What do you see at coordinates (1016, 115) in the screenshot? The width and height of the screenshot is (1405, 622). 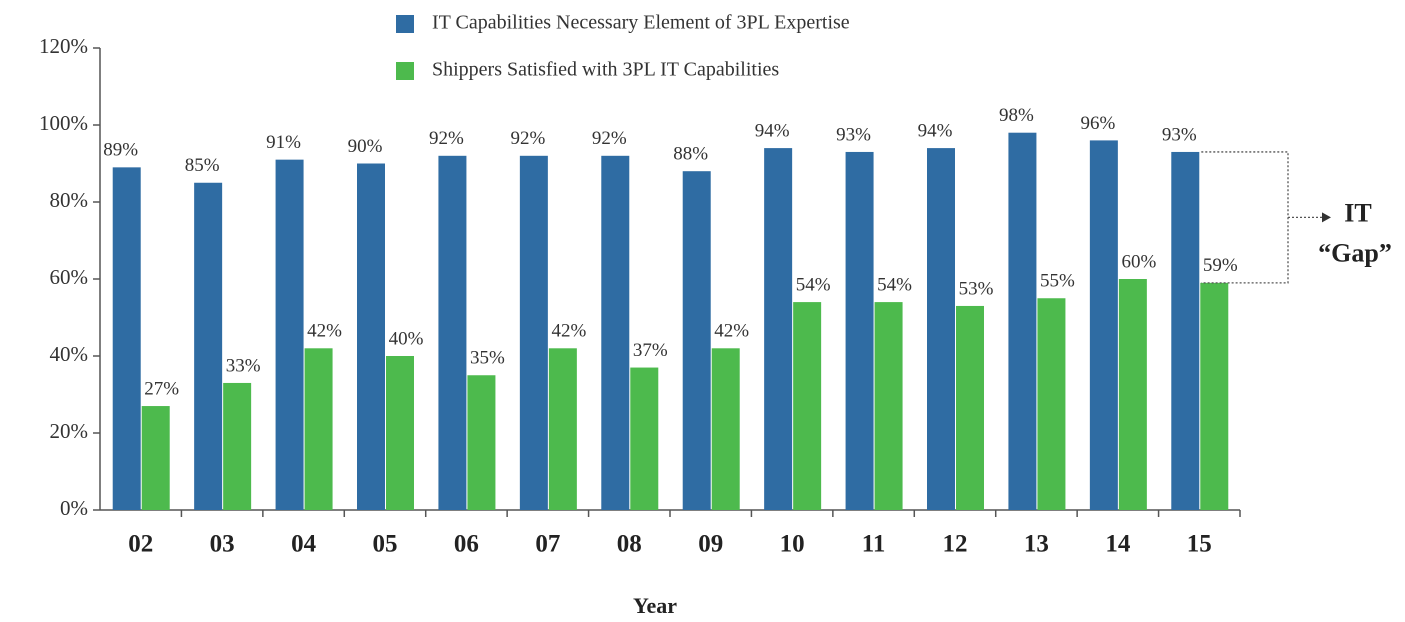 I see `value-label: 98%` at bounding box center [1016, 115].